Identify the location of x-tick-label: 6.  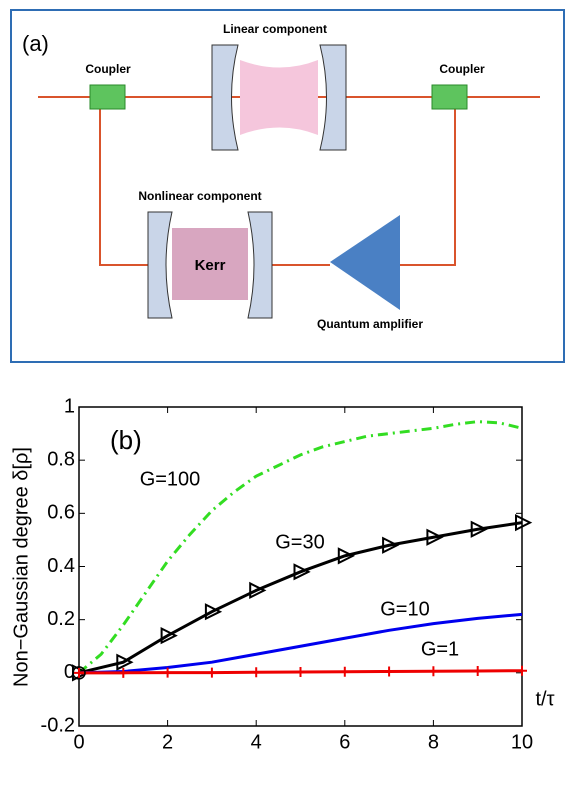
(344, 742).